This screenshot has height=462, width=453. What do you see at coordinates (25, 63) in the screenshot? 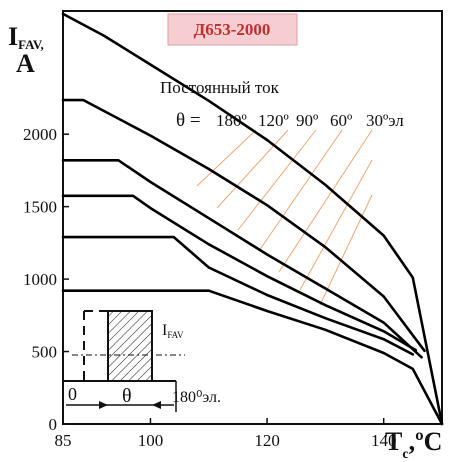
I see `y-axis-unit: A` at bounding box center [25, 63].